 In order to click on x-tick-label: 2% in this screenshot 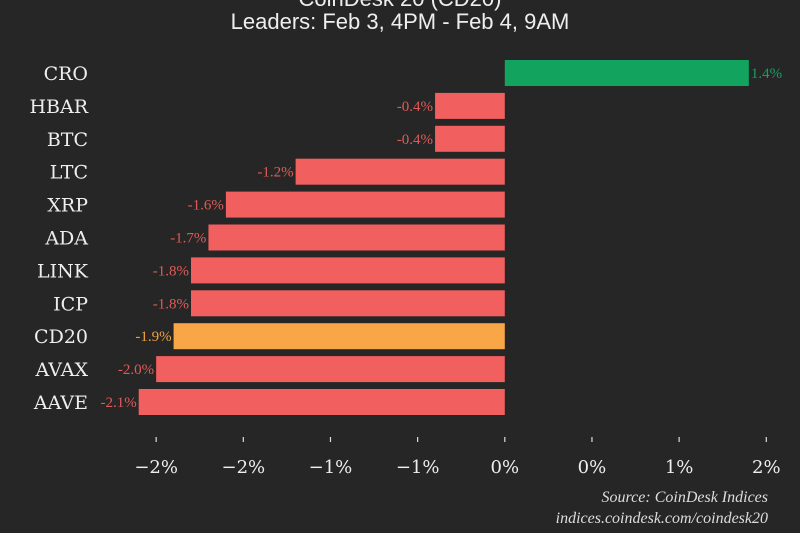, I will do `click(766, 467)`.